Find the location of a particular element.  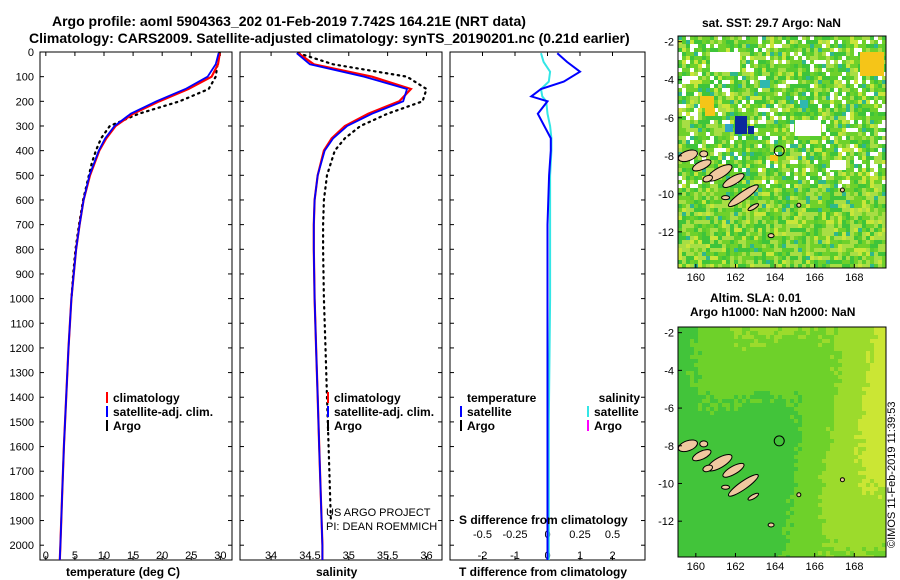

lon-tick-label: 166 is located at coordinates (815, 278).